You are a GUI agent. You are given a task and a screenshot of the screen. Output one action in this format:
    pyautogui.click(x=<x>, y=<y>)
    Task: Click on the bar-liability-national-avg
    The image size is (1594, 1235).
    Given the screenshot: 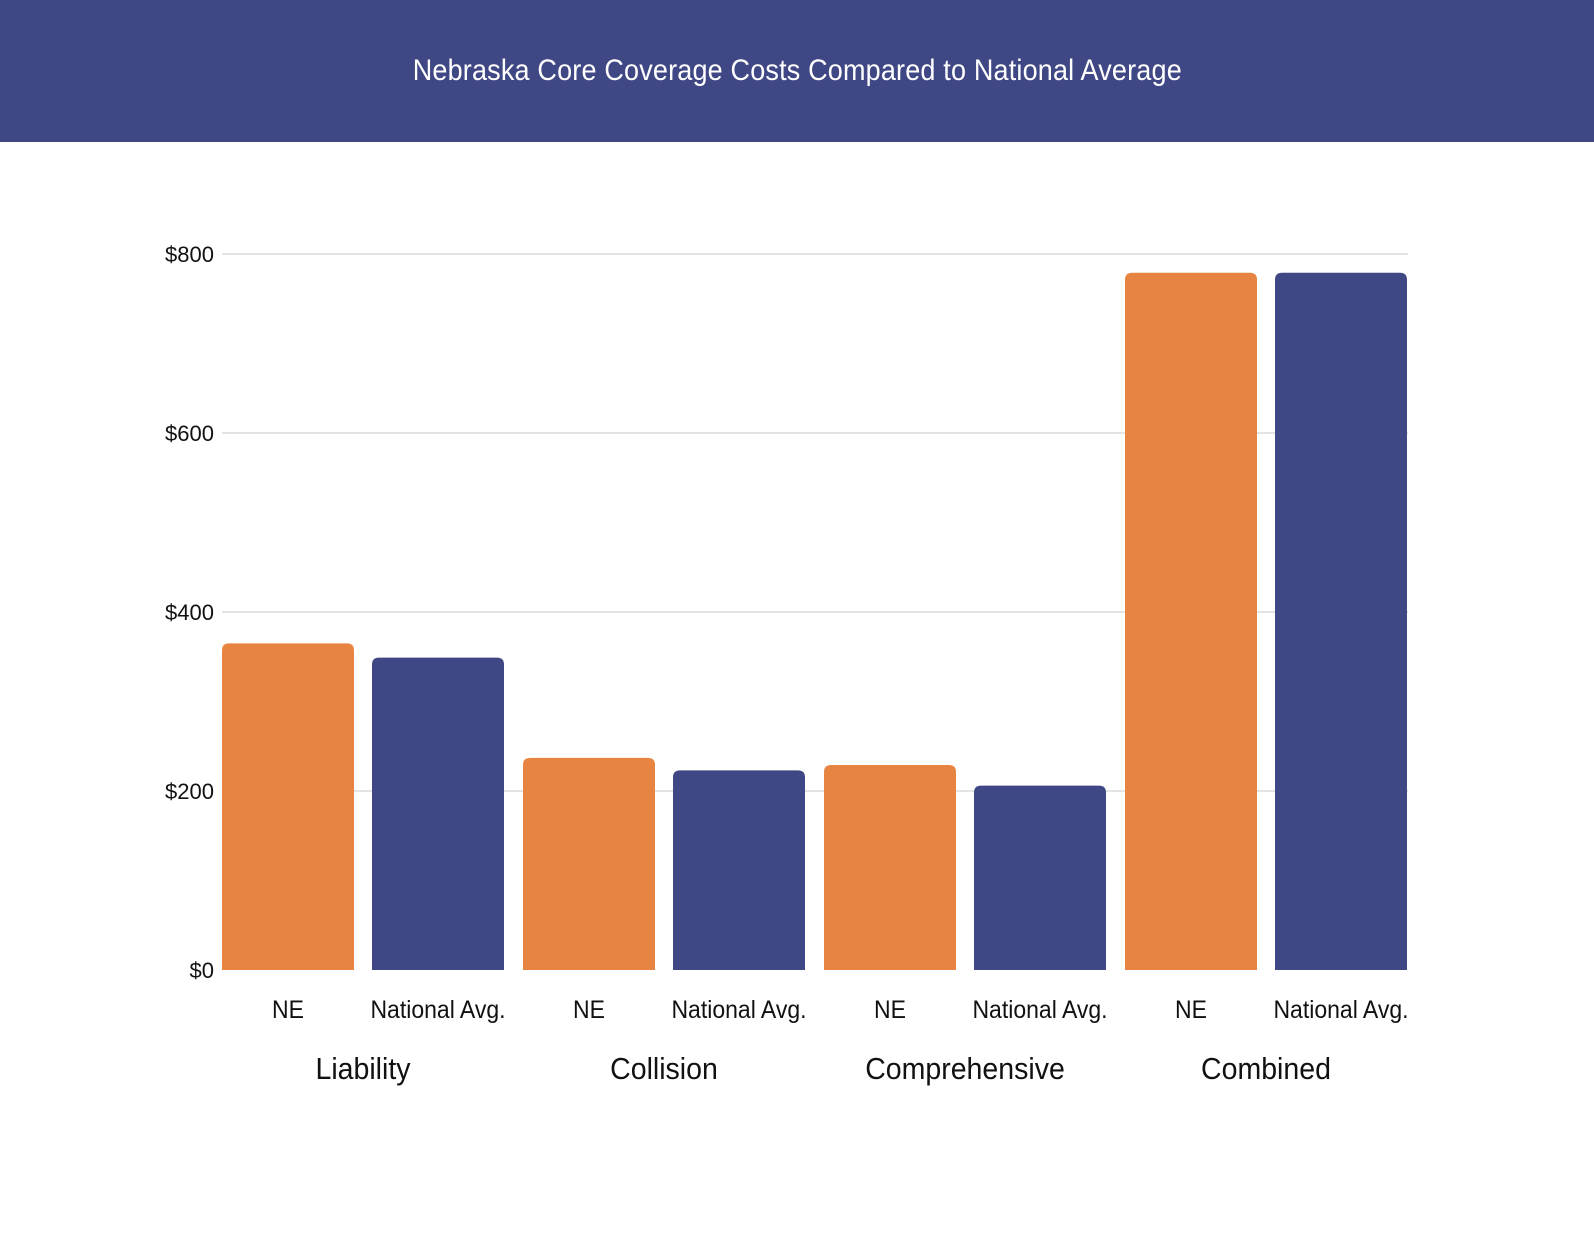 What is the action you would take?
    pyautogui.click(x=438, y=813)
    